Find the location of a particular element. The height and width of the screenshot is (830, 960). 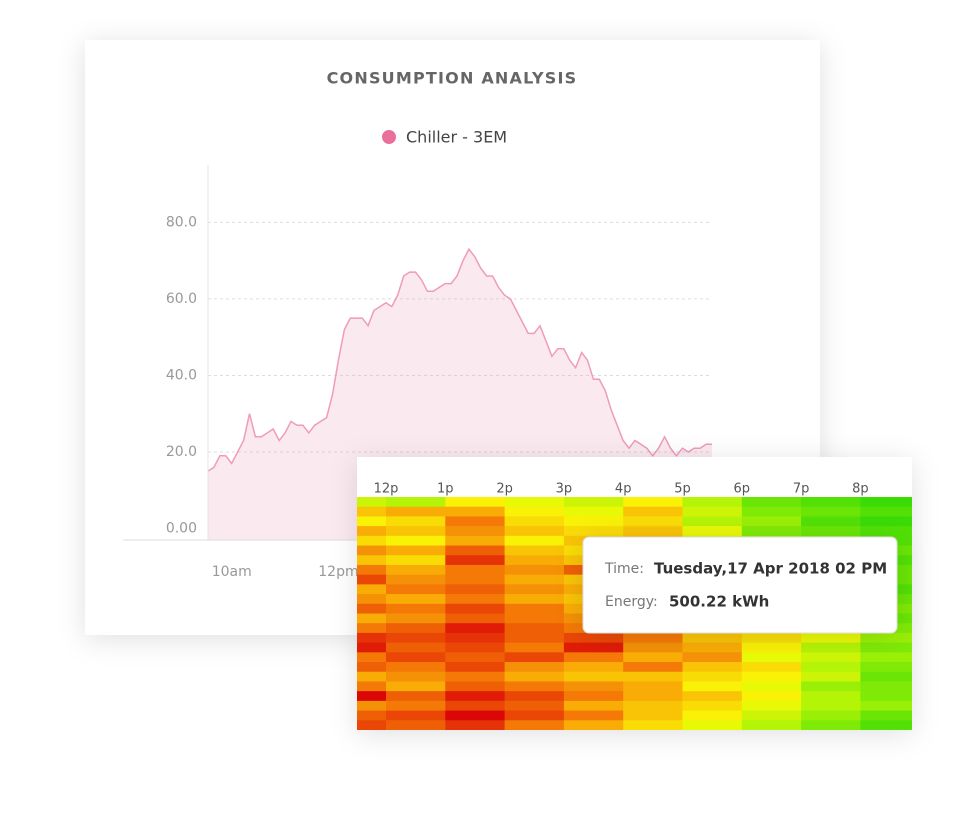

x-tick-label: 12p is located at coordinates (386, 489).